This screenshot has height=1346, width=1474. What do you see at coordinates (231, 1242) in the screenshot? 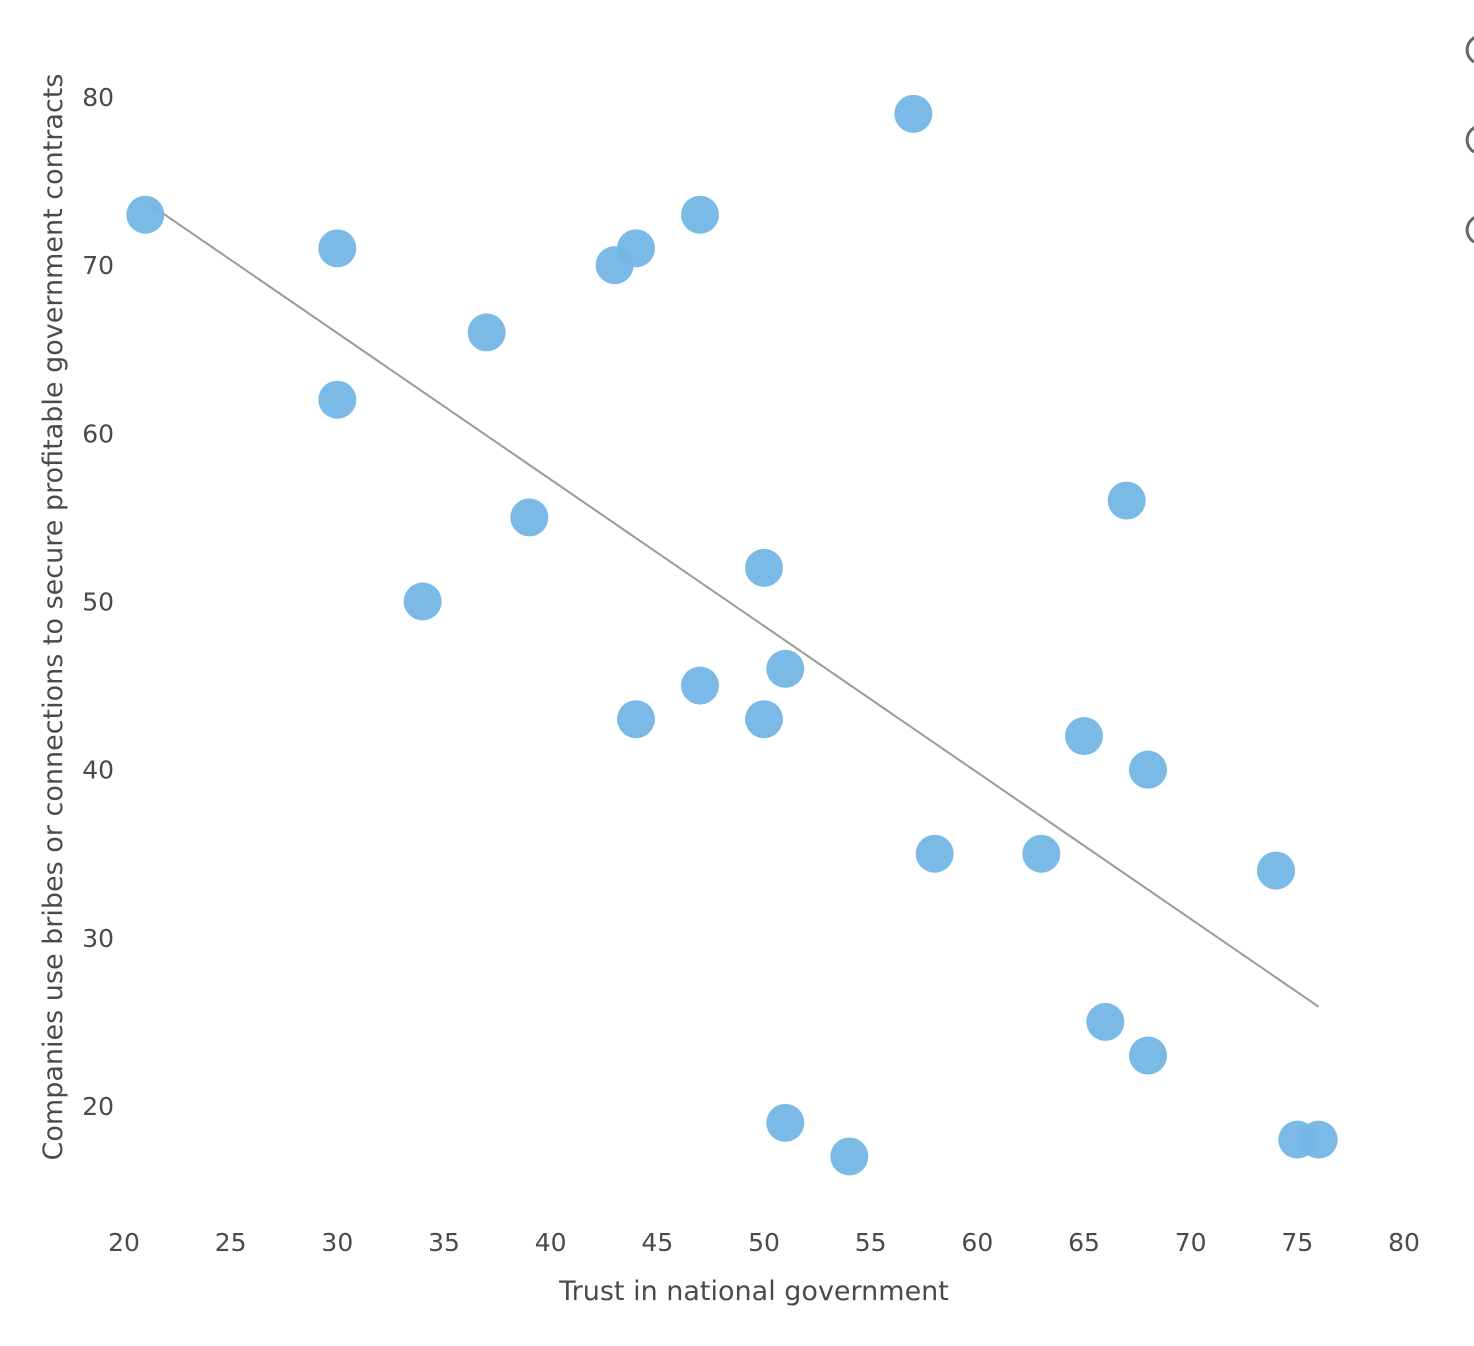
I see `x-tick-label: 25` at bounding box center [231, 1242].